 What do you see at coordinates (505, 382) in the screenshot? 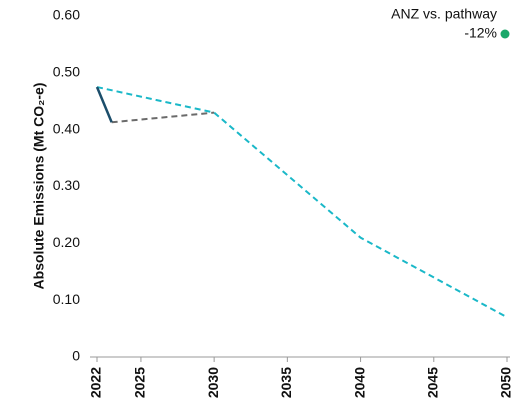
I see `x-tick-label: 2050` at bounding box center [505, 382].